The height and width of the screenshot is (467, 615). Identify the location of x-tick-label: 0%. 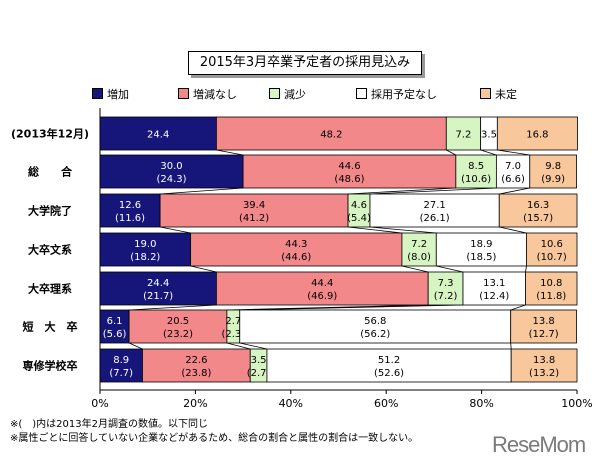
(99, 403).